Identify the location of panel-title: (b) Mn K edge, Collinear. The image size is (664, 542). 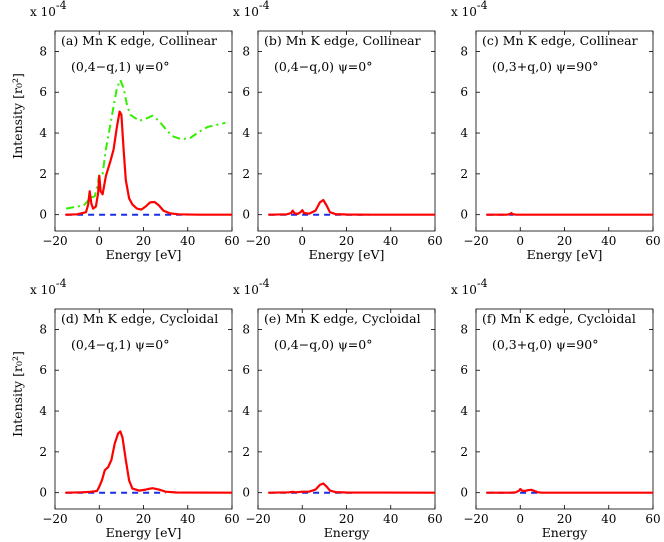
(342, 40).